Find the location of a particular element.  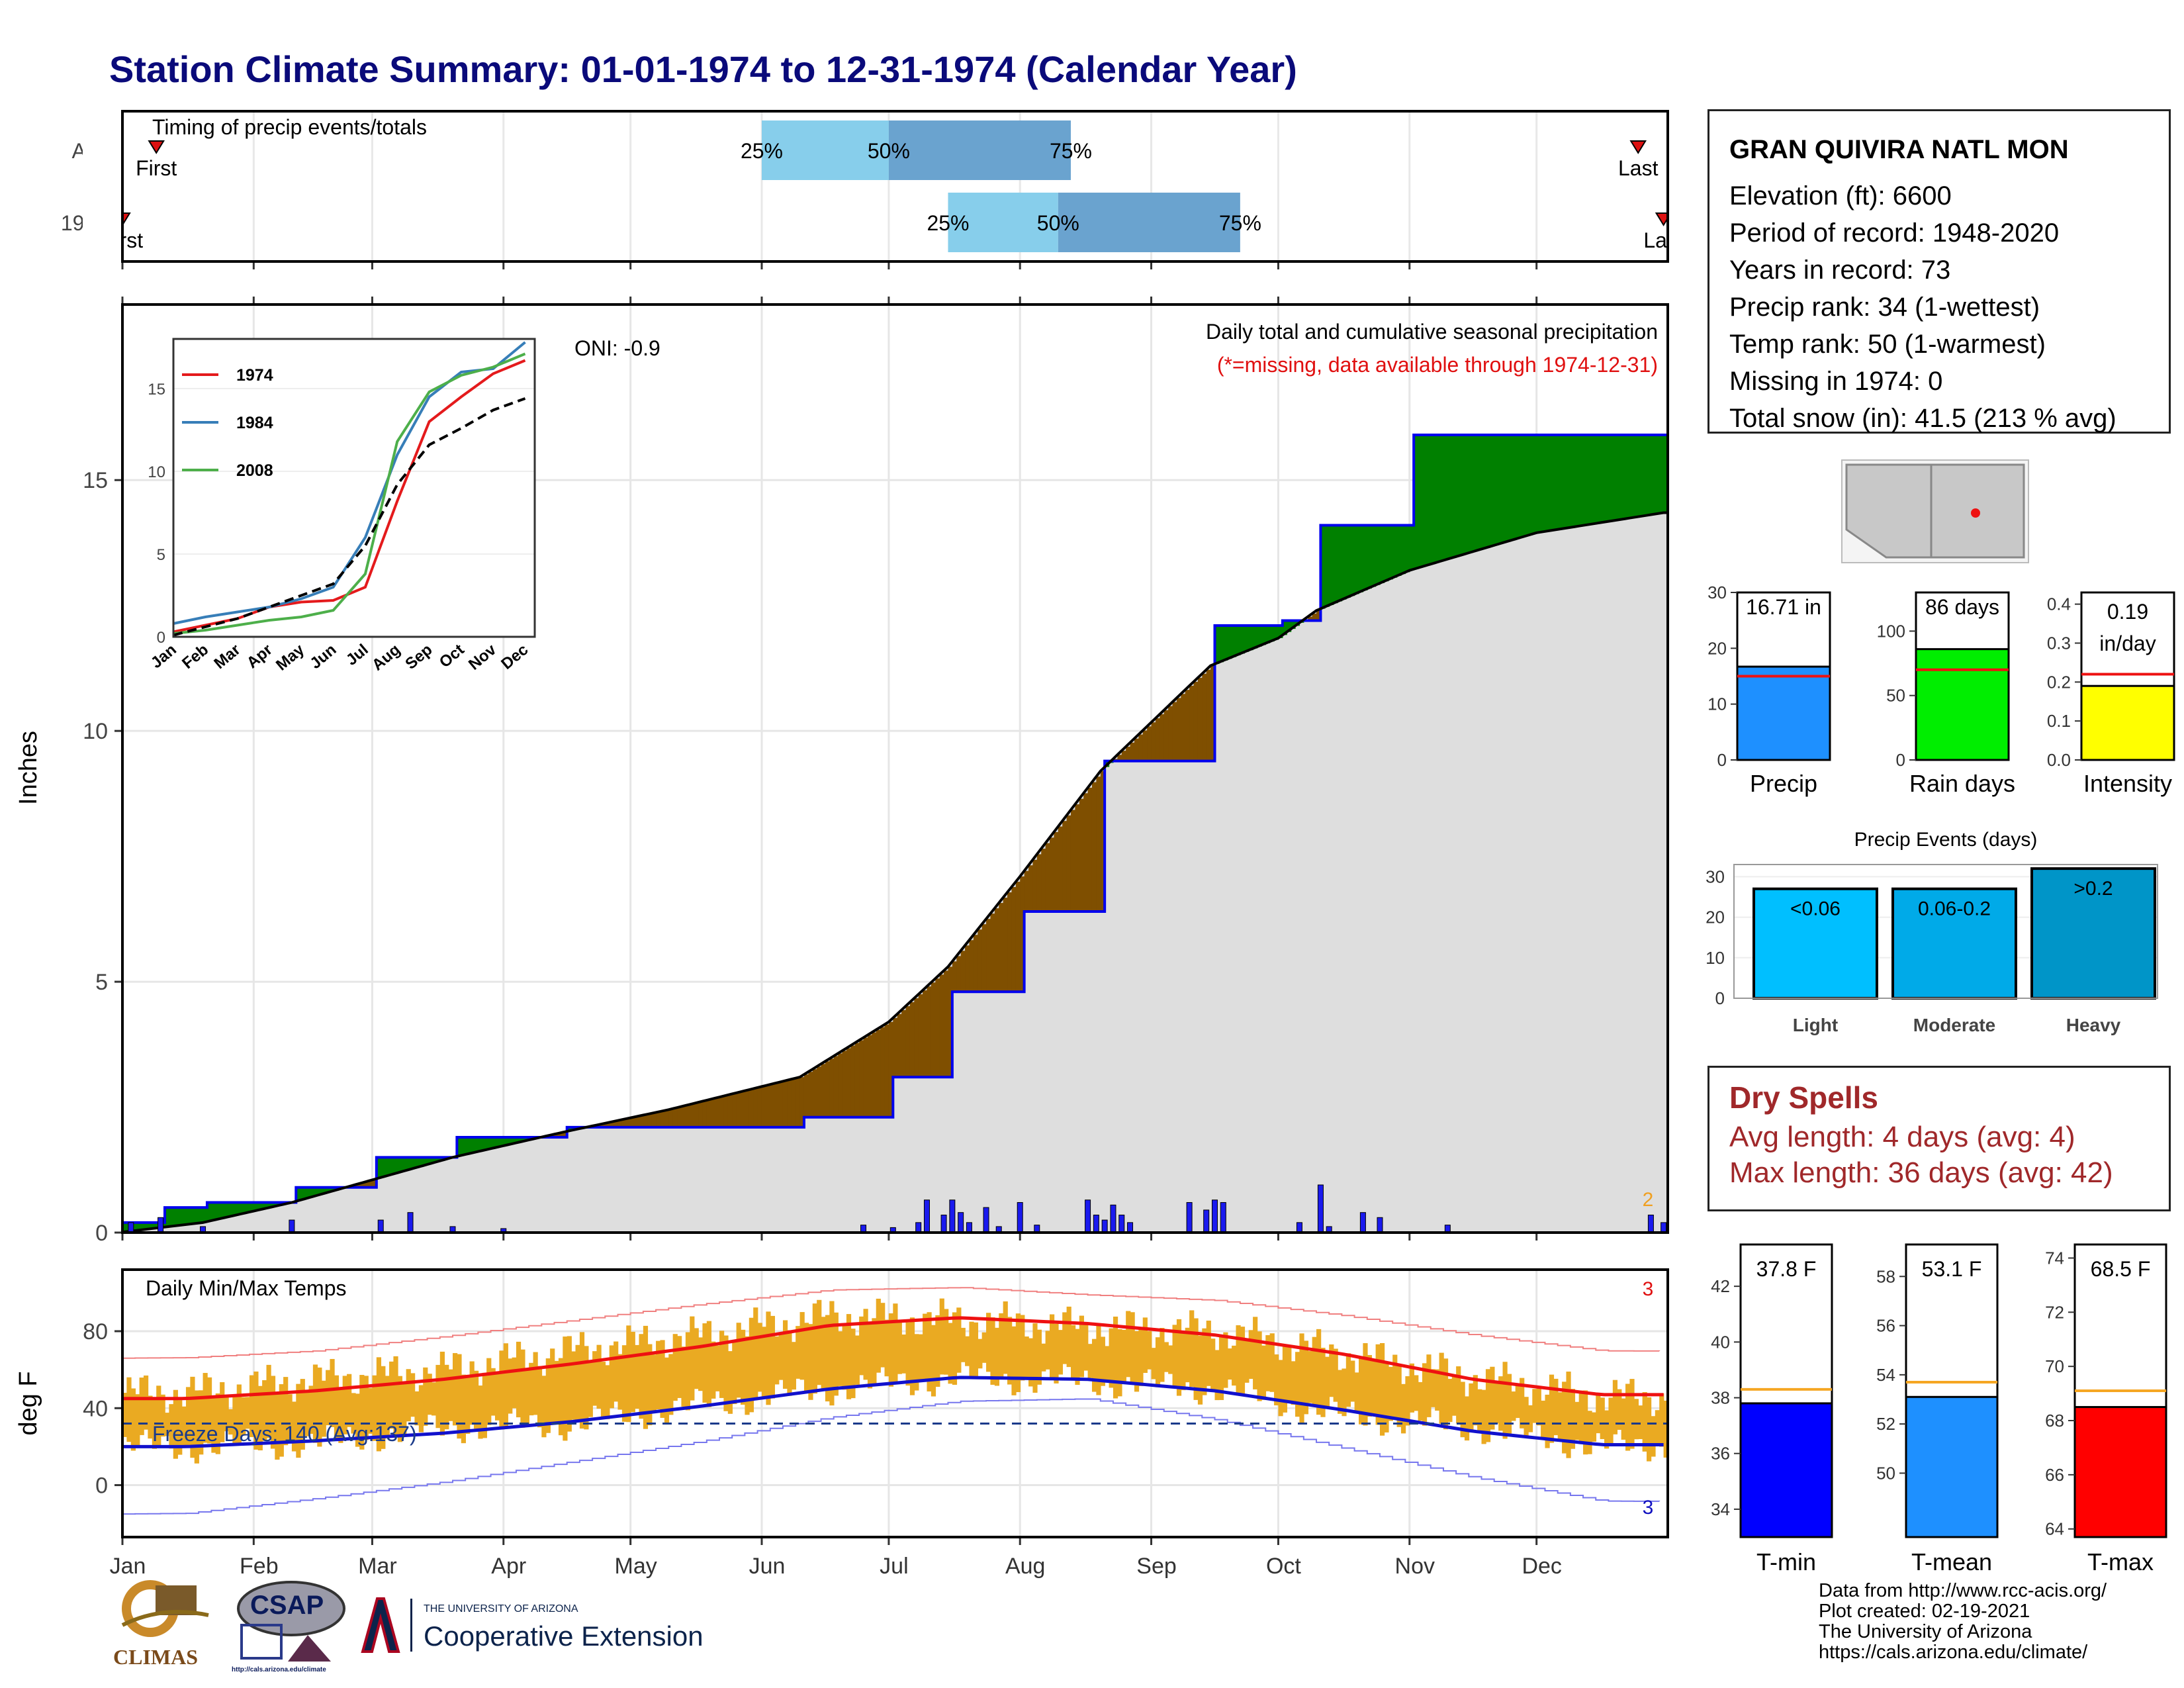

events-bar-label: <0.06 is located at coordinates (1815, 909).